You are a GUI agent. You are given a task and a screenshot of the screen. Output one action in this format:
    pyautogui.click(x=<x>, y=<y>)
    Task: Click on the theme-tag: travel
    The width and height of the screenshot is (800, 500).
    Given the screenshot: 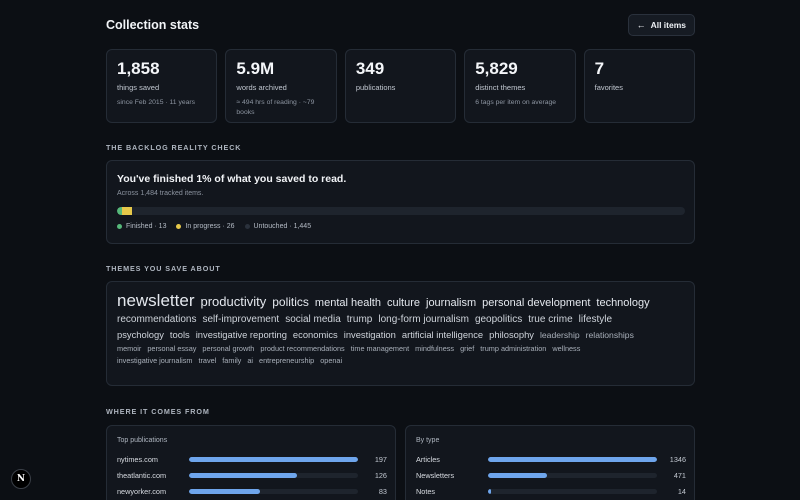 What is the action you would take?
    pyautogui.click(x=207, y=360)
    